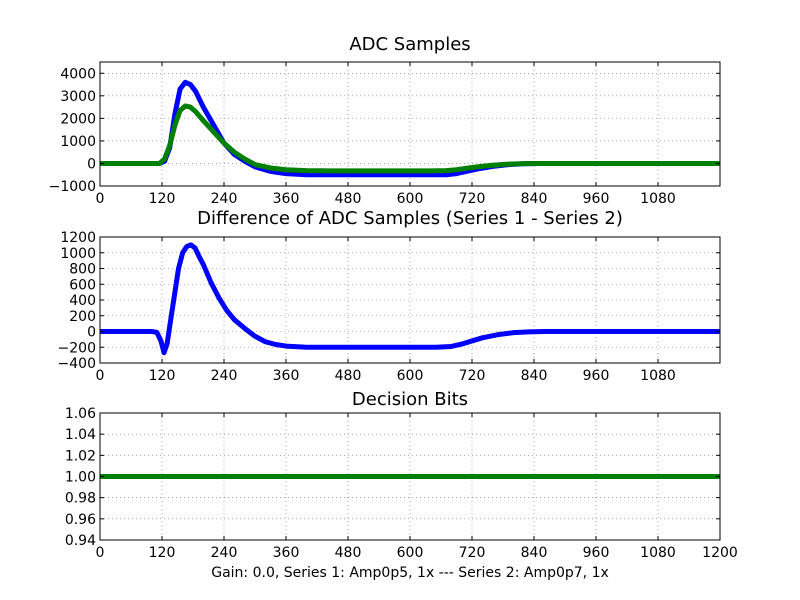 This screenshot has width=800, height=600. I want to click on y-tick-label: 0.98, so click(80, 499).